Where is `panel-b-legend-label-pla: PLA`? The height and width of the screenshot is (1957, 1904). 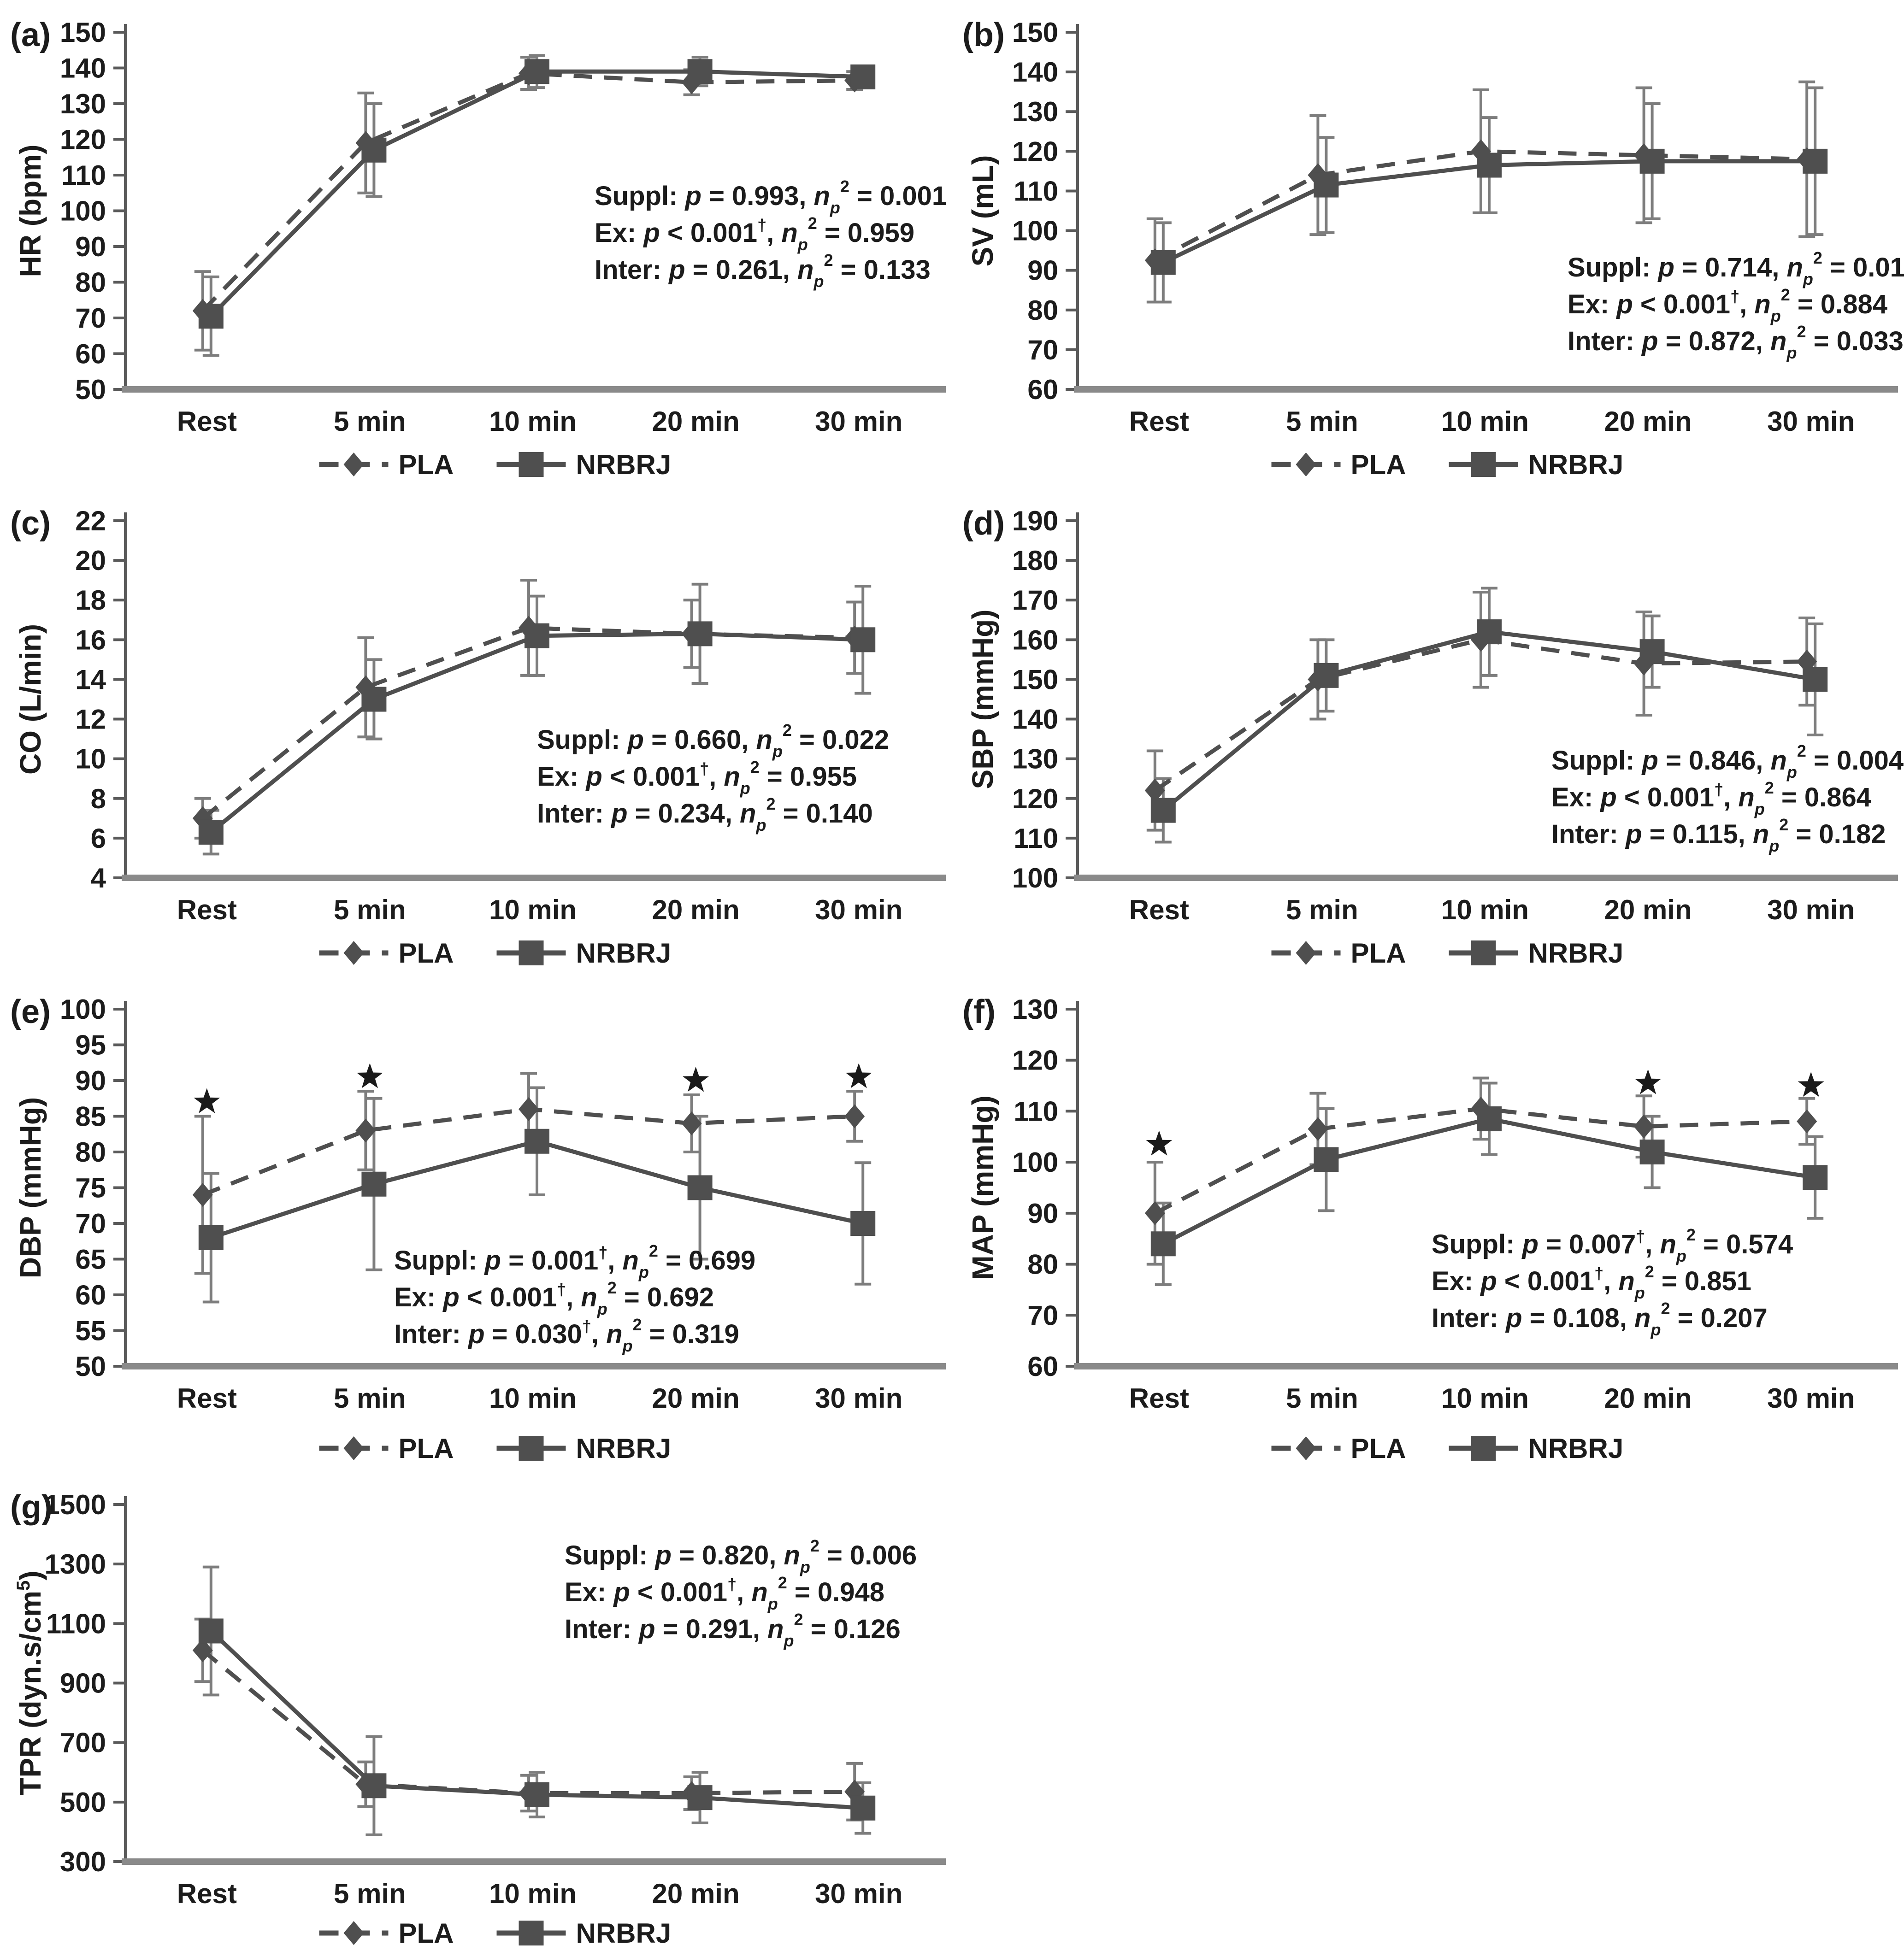 panel-b-legend-label-pla: PLA is located at coordinates (1378, 464).